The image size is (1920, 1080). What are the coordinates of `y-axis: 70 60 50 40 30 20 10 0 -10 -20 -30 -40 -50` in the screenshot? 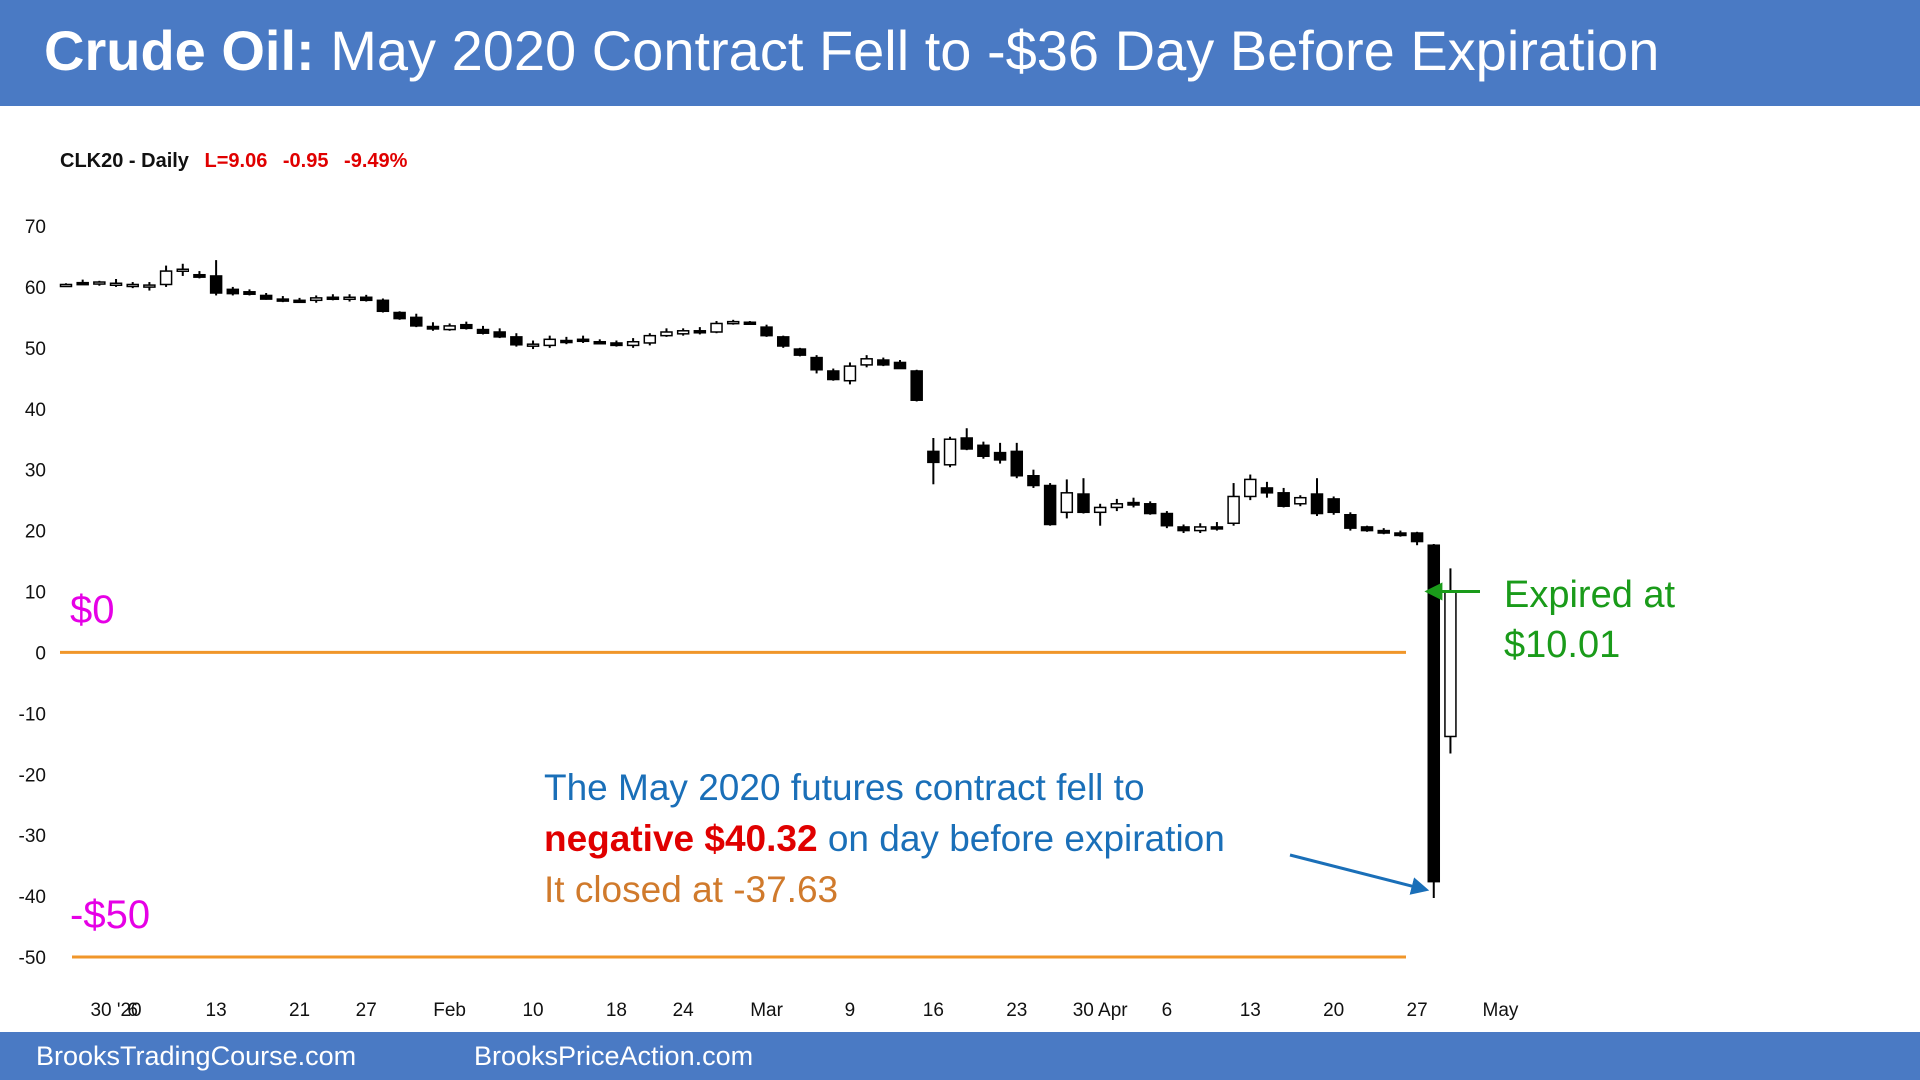 It's located at (32, 593).